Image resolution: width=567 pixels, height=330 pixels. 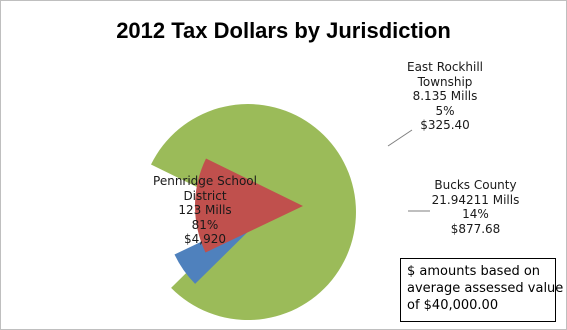 I want to click on data-label-bucks-county-percent: 14%, so click(x=475, y=214).